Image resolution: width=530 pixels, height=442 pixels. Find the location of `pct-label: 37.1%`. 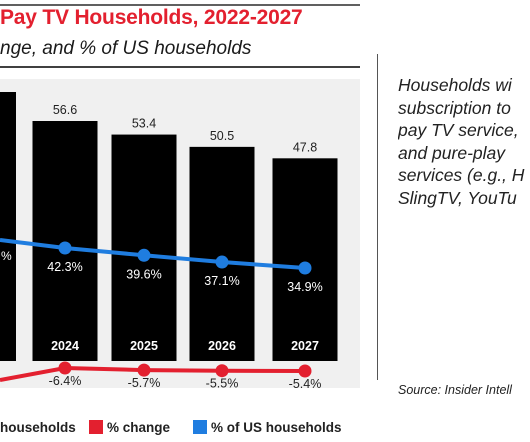

pct-label: 37.1% is located at coordinates (221, 281).